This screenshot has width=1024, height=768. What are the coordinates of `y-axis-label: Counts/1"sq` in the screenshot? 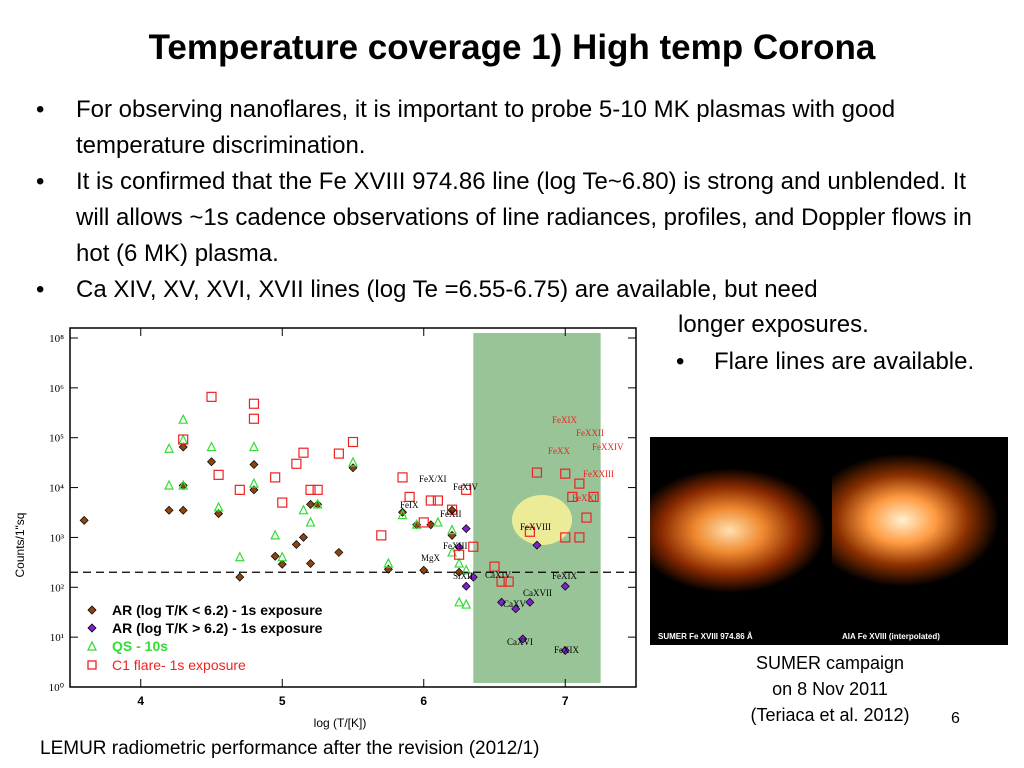 It's located at (20, 545).